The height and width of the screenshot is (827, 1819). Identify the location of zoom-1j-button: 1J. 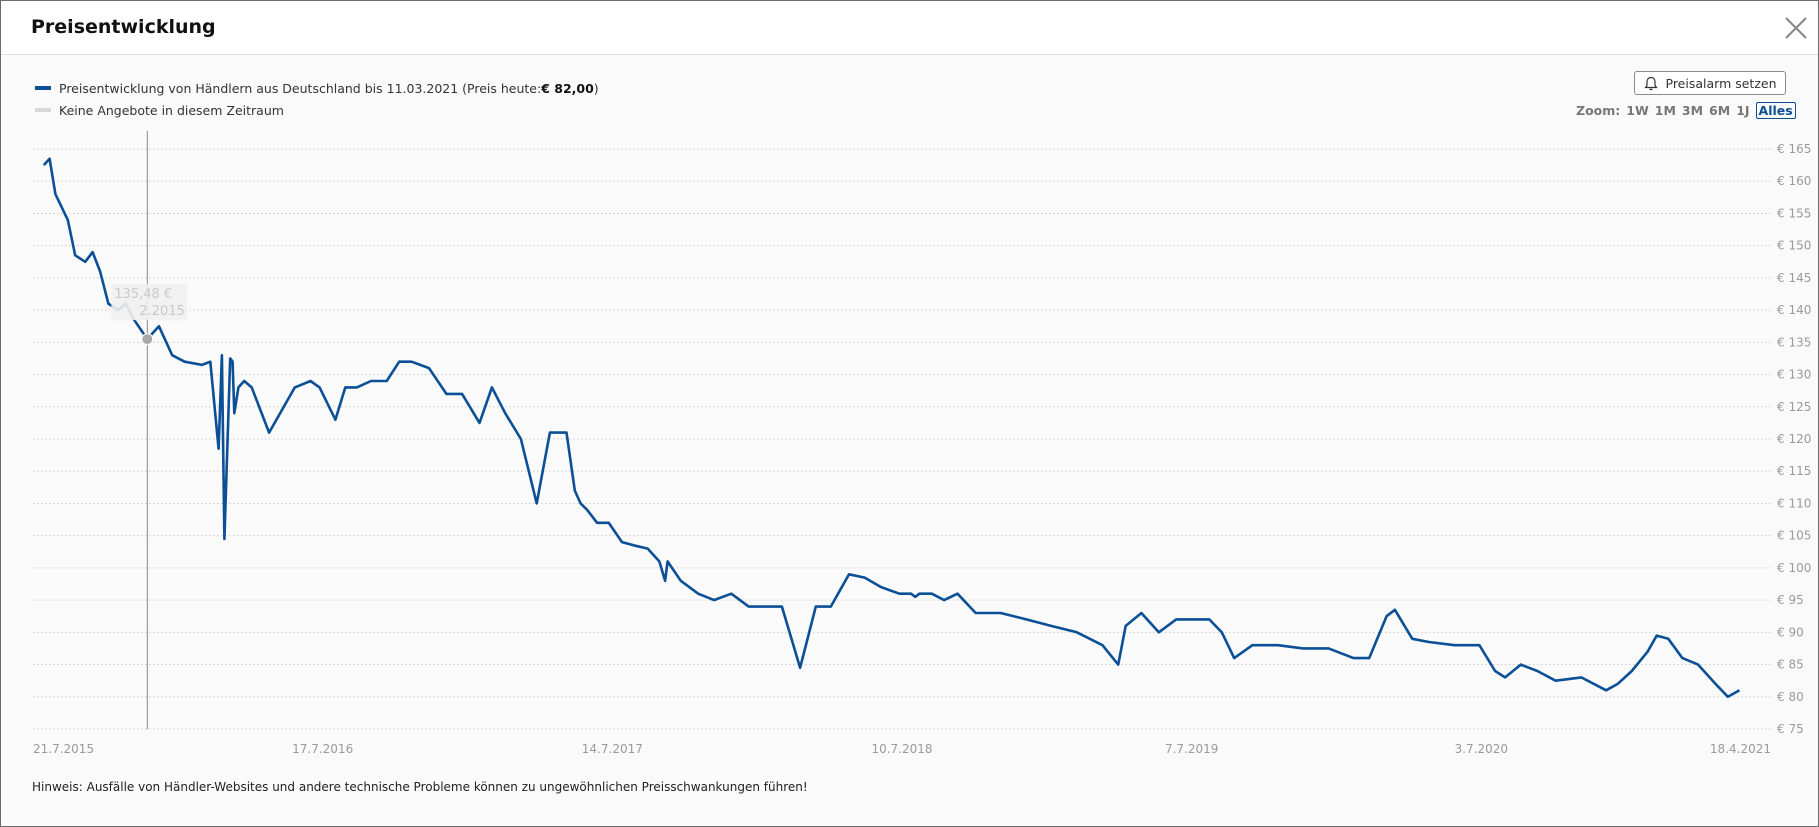
(1743, 110).